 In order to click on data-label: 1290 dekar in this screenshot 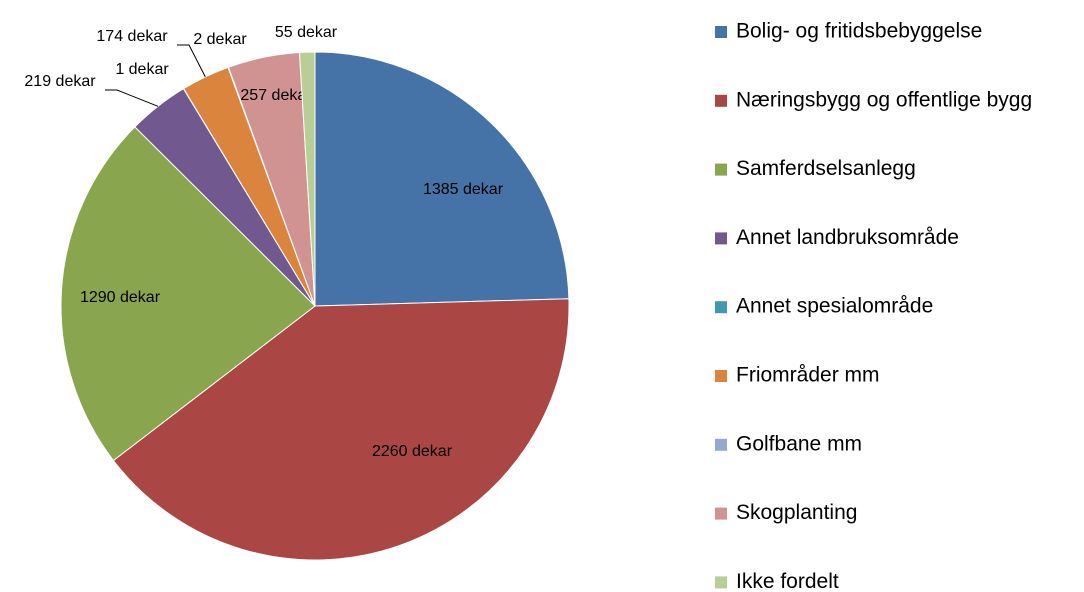, I will do `click(120, 297)`.